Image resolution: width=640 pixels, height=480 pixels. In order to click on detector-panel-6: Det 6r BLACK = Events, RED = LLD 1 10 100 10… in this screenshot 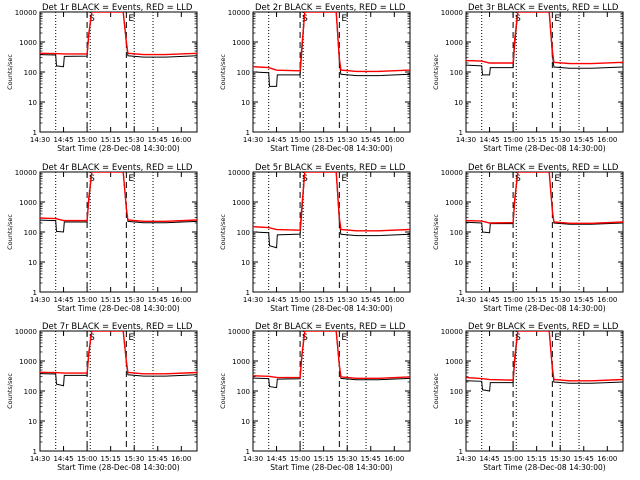, I will do `click(528, 238)`.